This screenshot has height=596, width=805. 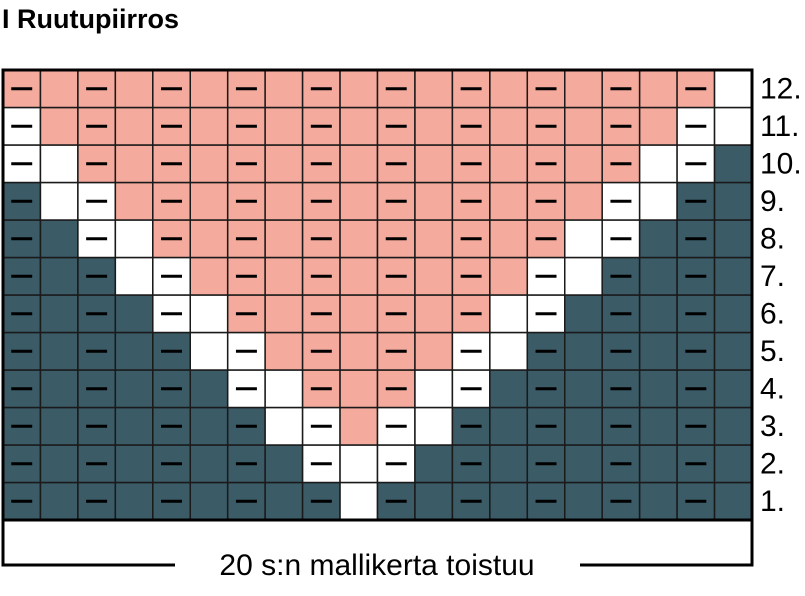 What do you see at coordinates (376, 565) in the screenshot?
I see `caption: 20 s:n mallikerta toistuu` at bounding box center [376, 565].